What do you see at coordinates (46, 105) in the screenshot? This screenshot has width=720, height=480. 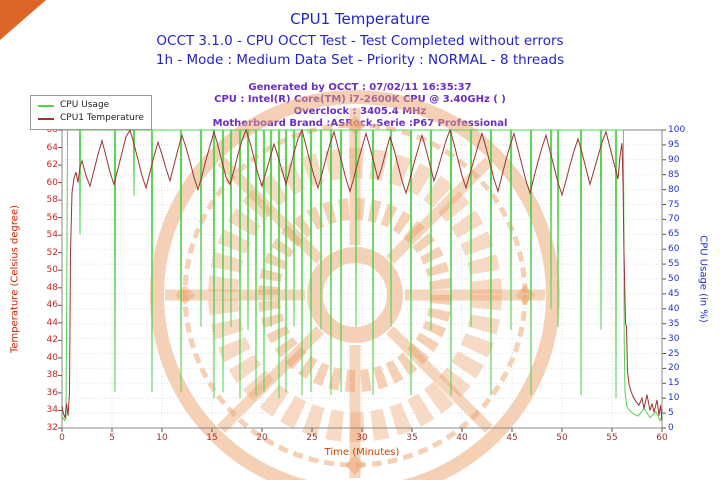 I see `cpu-usage-line-swatch` at bounding box center [46, 105].